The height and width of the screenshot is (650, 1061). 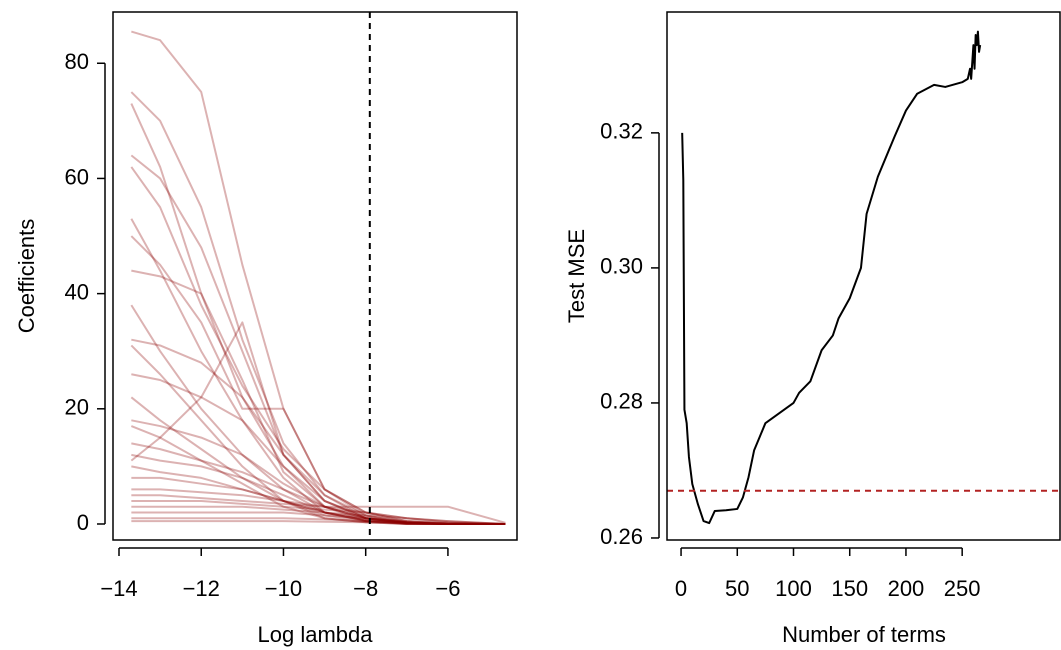 What do you see at coordinates (962, 588) in the screenshot?
I see `x-tick-label: 250` at bounding box center [962, 588].